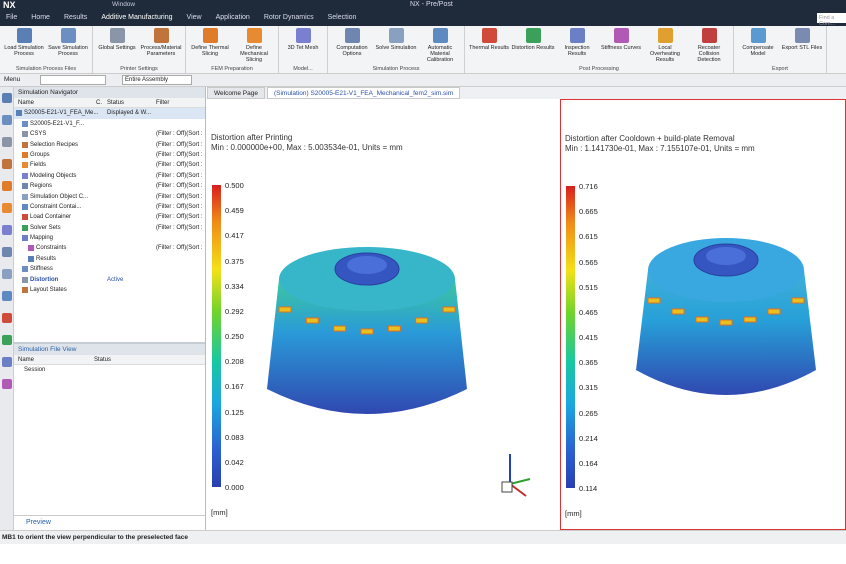  Describe the element at coordinates (109, 238) in the screenshot. I see `tree-row: Mapping` at that location.